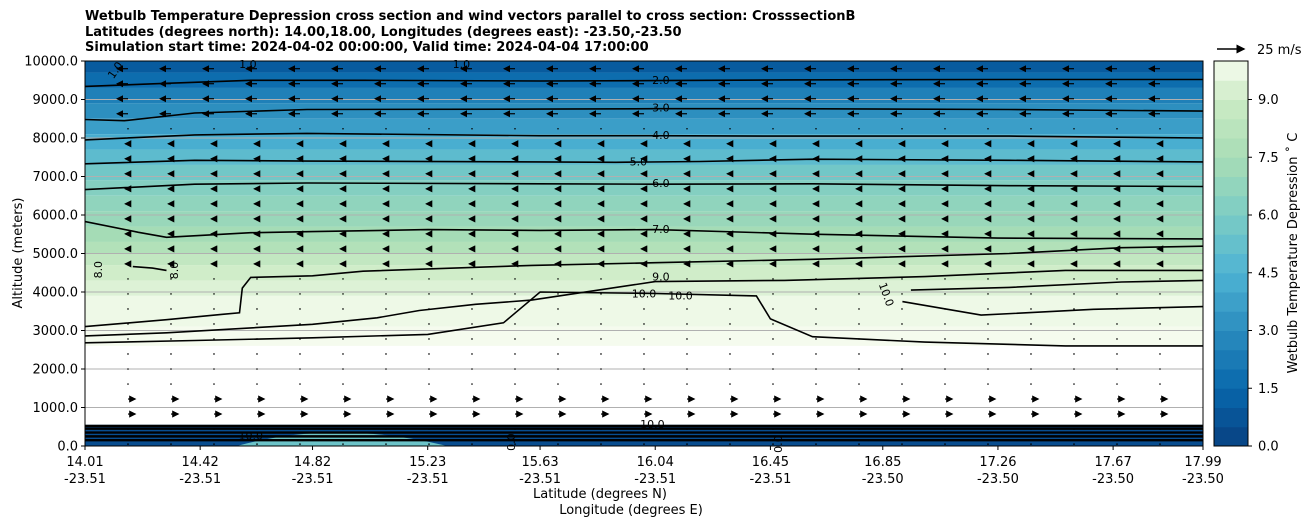 The height and width of the screenshot is (526, 1312). I want to click on colorbar-tick-label: 9.0, so click(1268, 100).